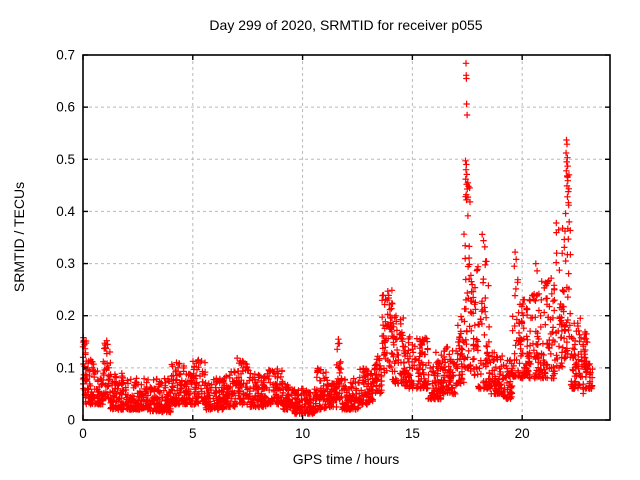 This screenshot has width=640, height=480. I want to click on y-tick-label: 0.7, so click(65, 55).